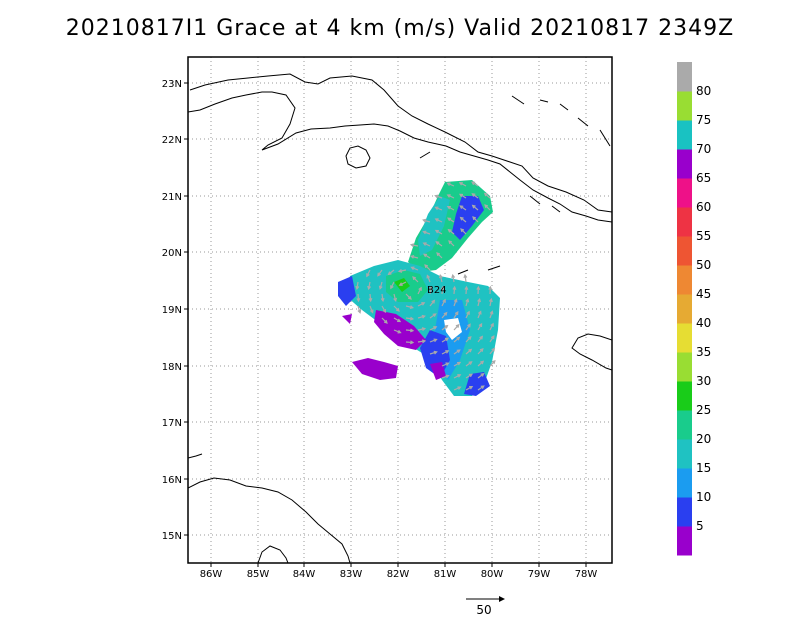 This screenshot has height=618, width=800. I want to click on lat-tick-label: 21N, so click(172, 197).